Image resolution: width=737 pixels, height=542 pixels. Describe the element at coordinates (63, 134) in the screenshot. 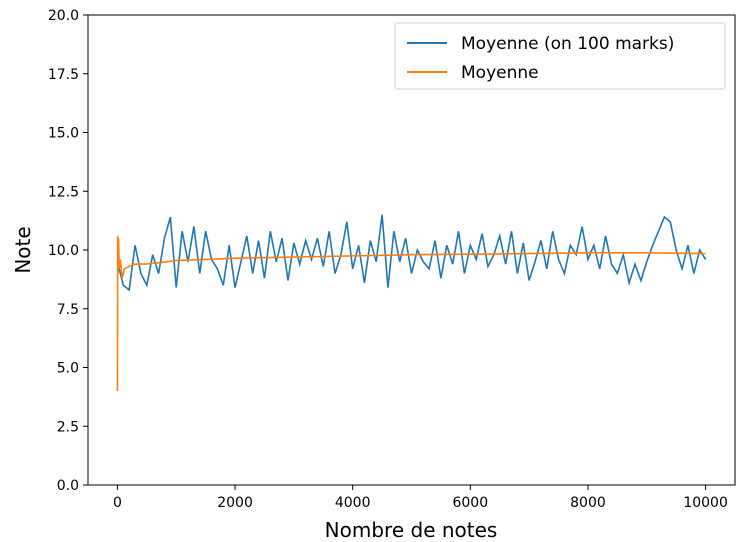

I see `y-tick-label: 15.0` at that location.